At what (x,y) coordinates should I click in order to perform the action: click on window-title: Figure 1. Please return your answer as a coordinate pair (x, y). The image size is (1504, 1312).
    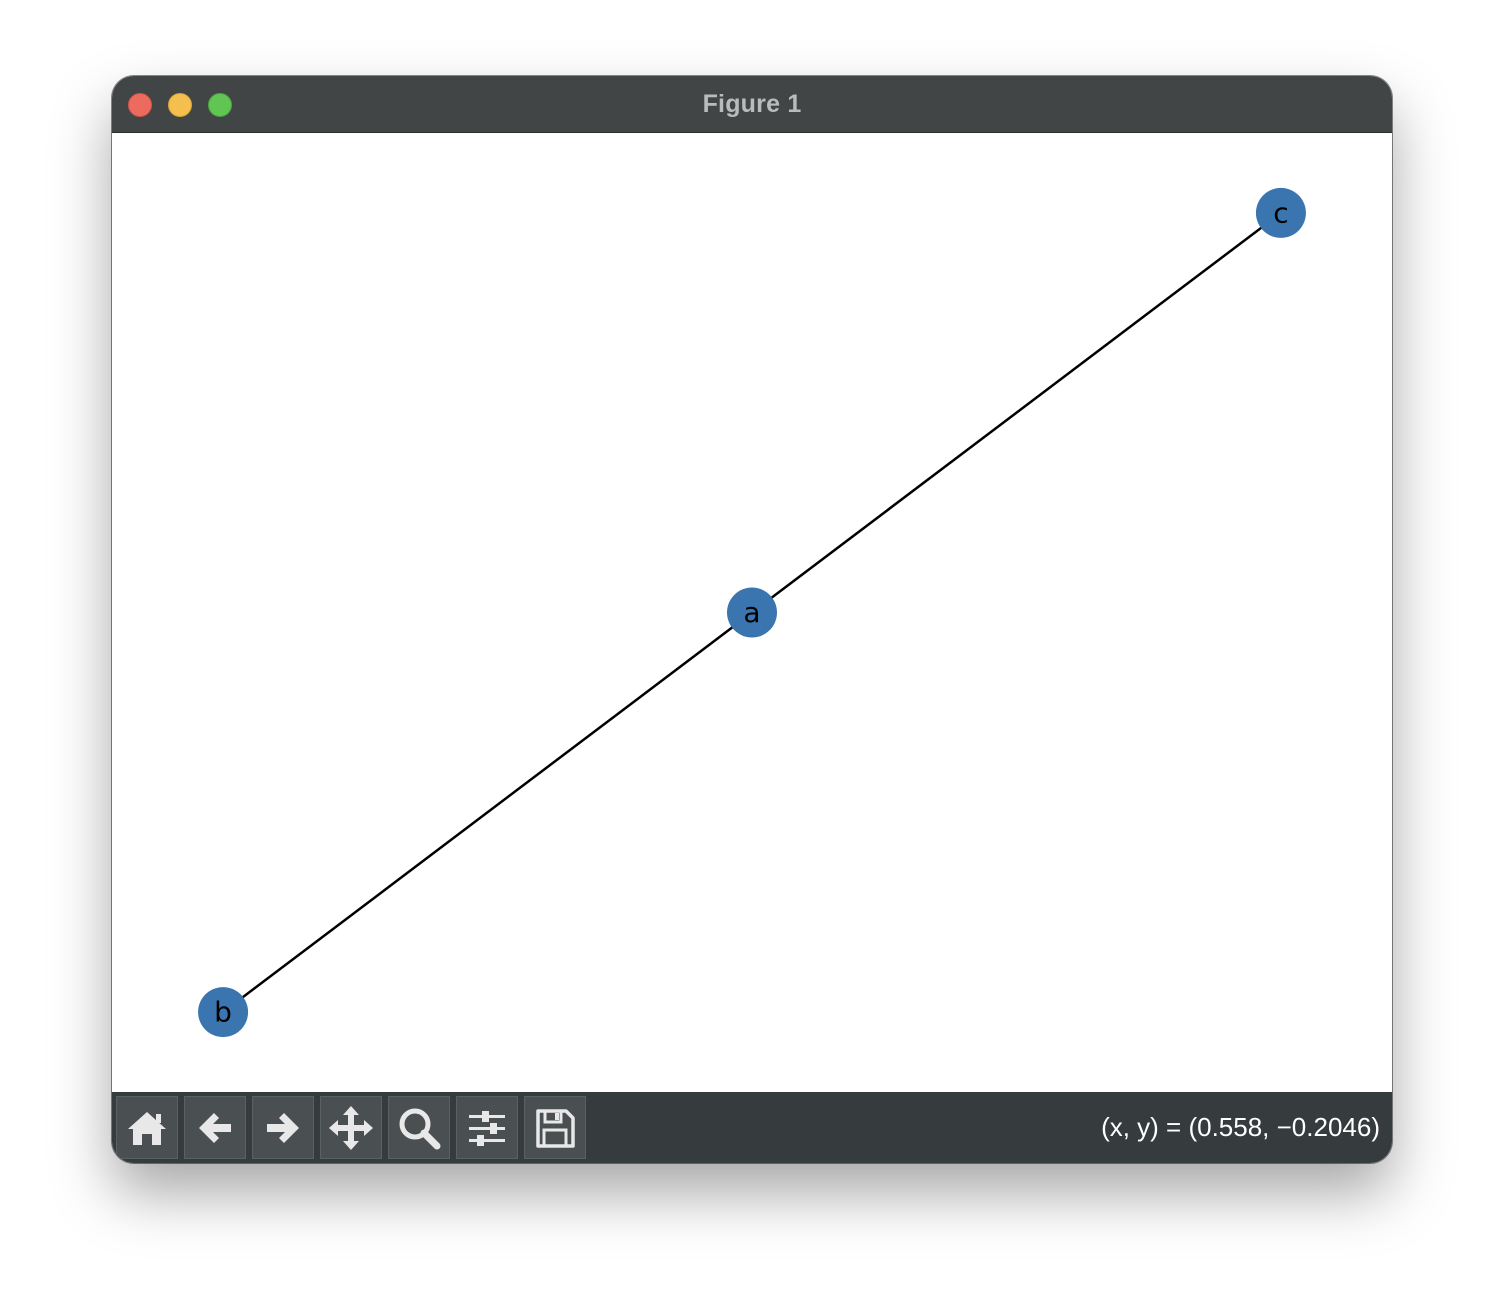
    Looking at the image, I should click on (752, 104).